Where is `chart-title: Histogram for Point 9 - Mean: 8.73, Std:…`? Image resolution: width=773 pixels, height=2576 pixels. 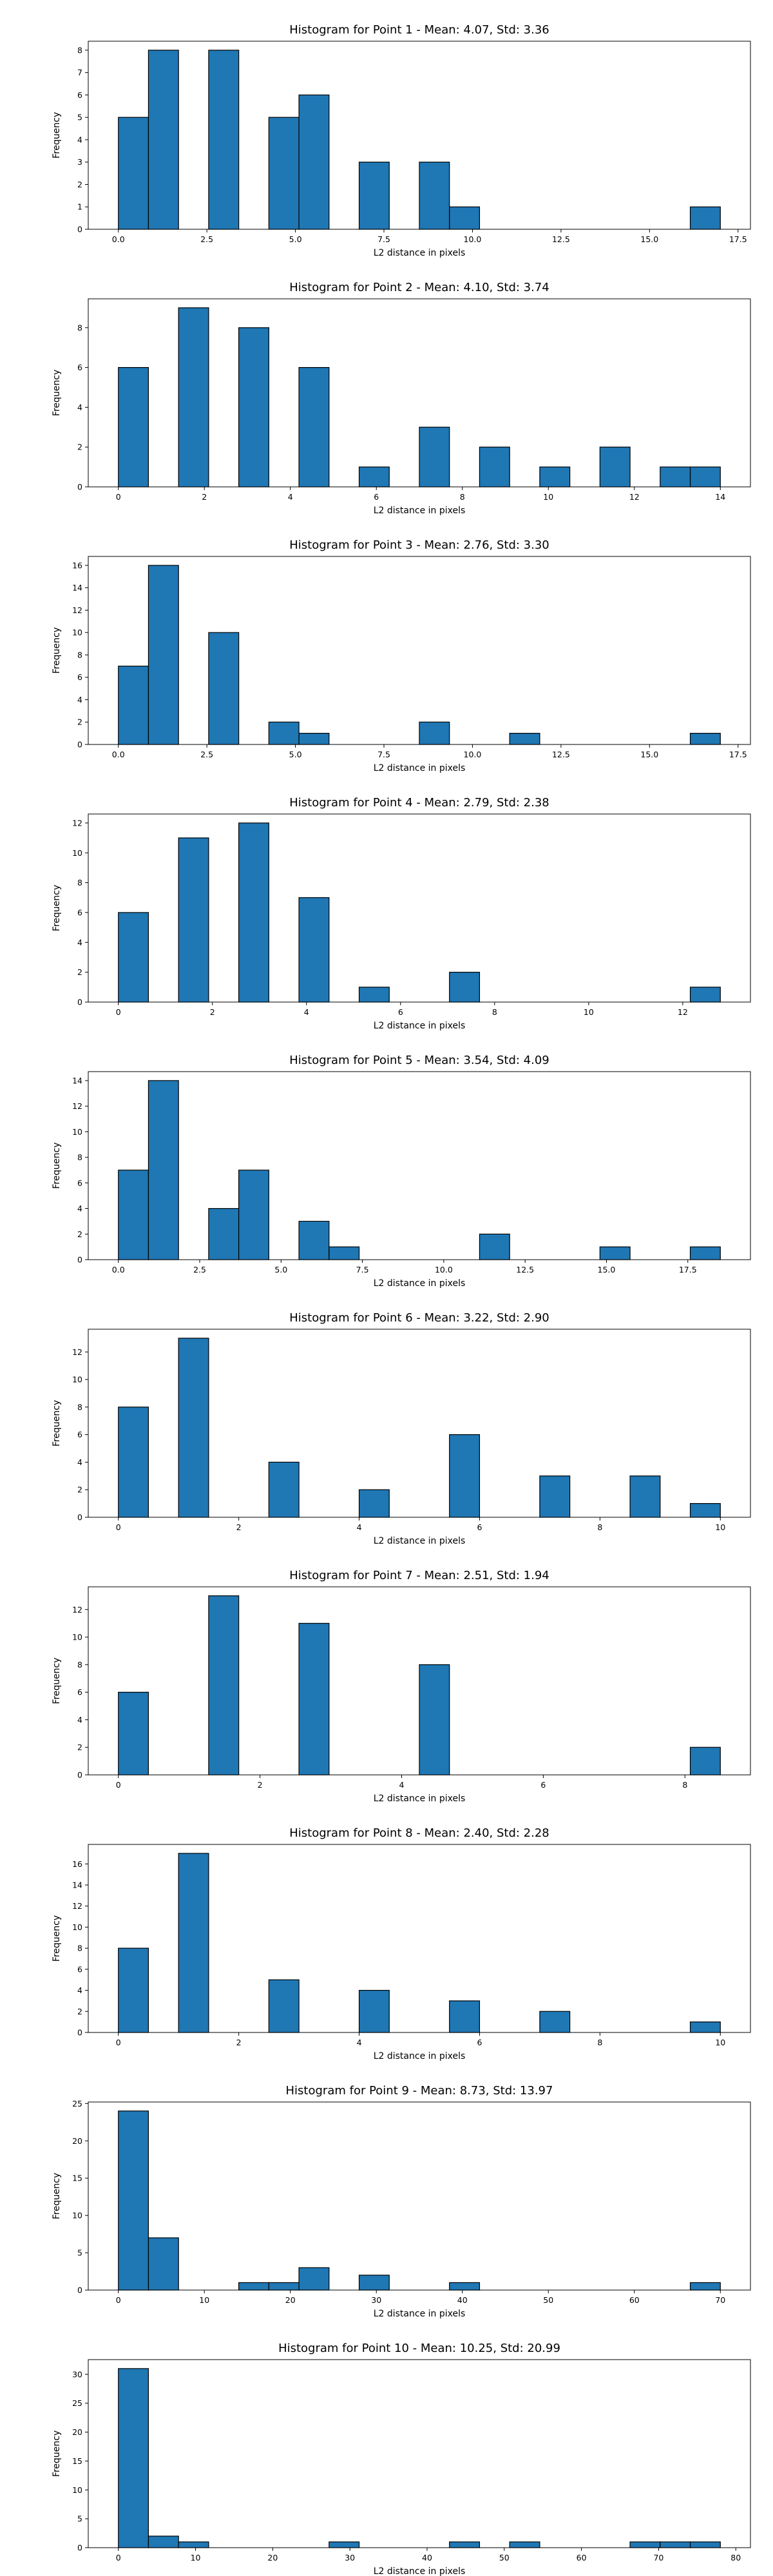 chart-title: Histogram for Point 9 - Mean: 8.73, Std:… is located at coordinates (419, 2091).